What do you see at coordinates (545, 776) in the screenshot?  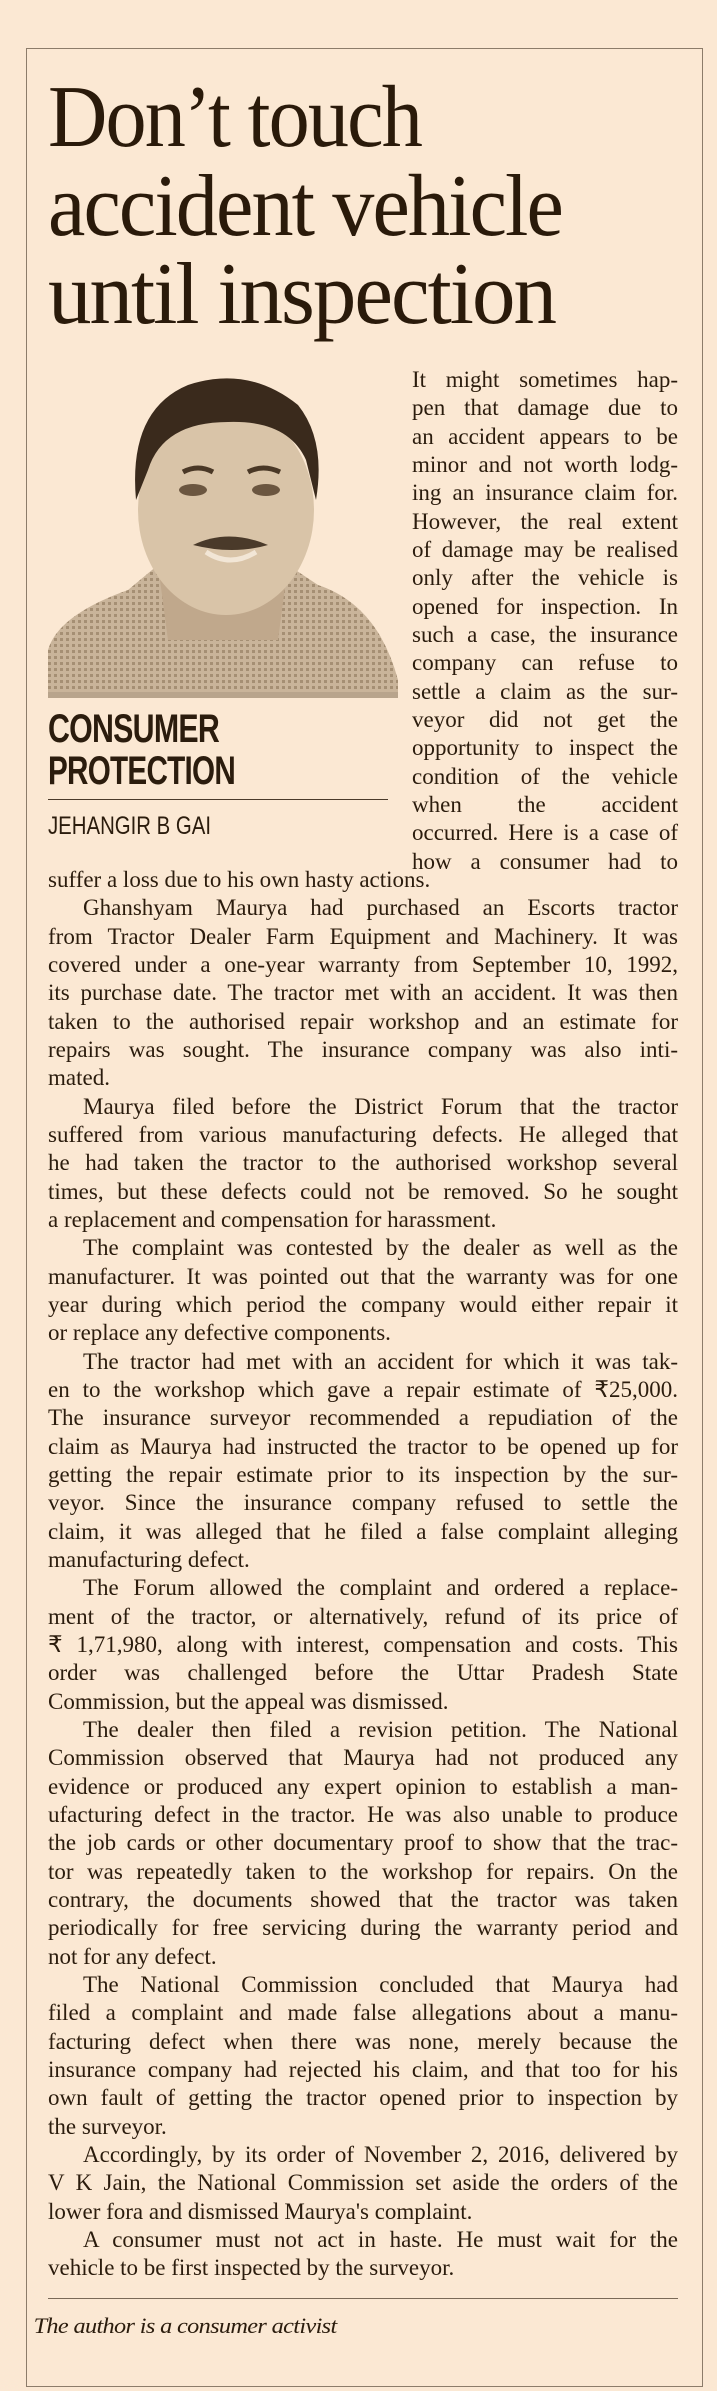 I see `intro-line: condition of the vehicle` at bounding box center [545, 776].